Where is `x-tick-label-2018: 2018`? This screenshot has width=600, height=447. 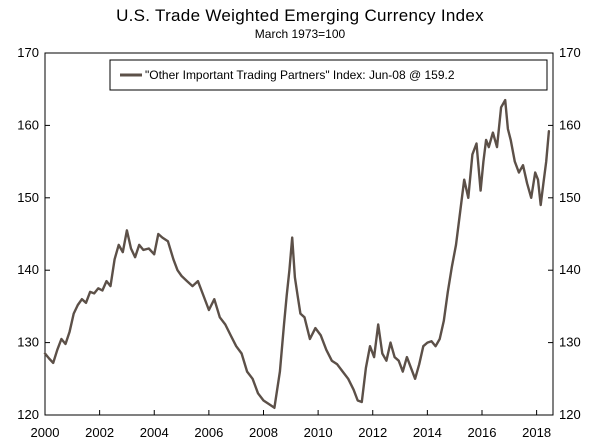 x-tick-label-2018: 2018 is located at coordinates (536, 432).